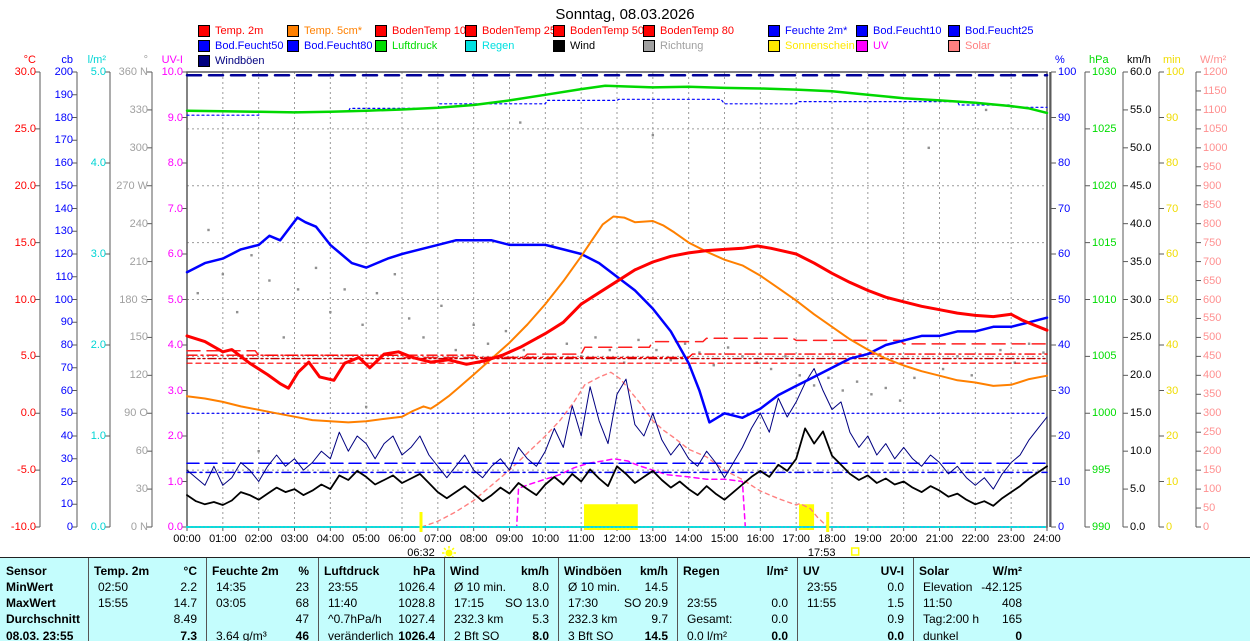 The image size is (1250, 641). What do you see at coordinates (509, 539) in the screenshot?
I see `x-tick-label: 09:00` at bounding box center [509, 539].